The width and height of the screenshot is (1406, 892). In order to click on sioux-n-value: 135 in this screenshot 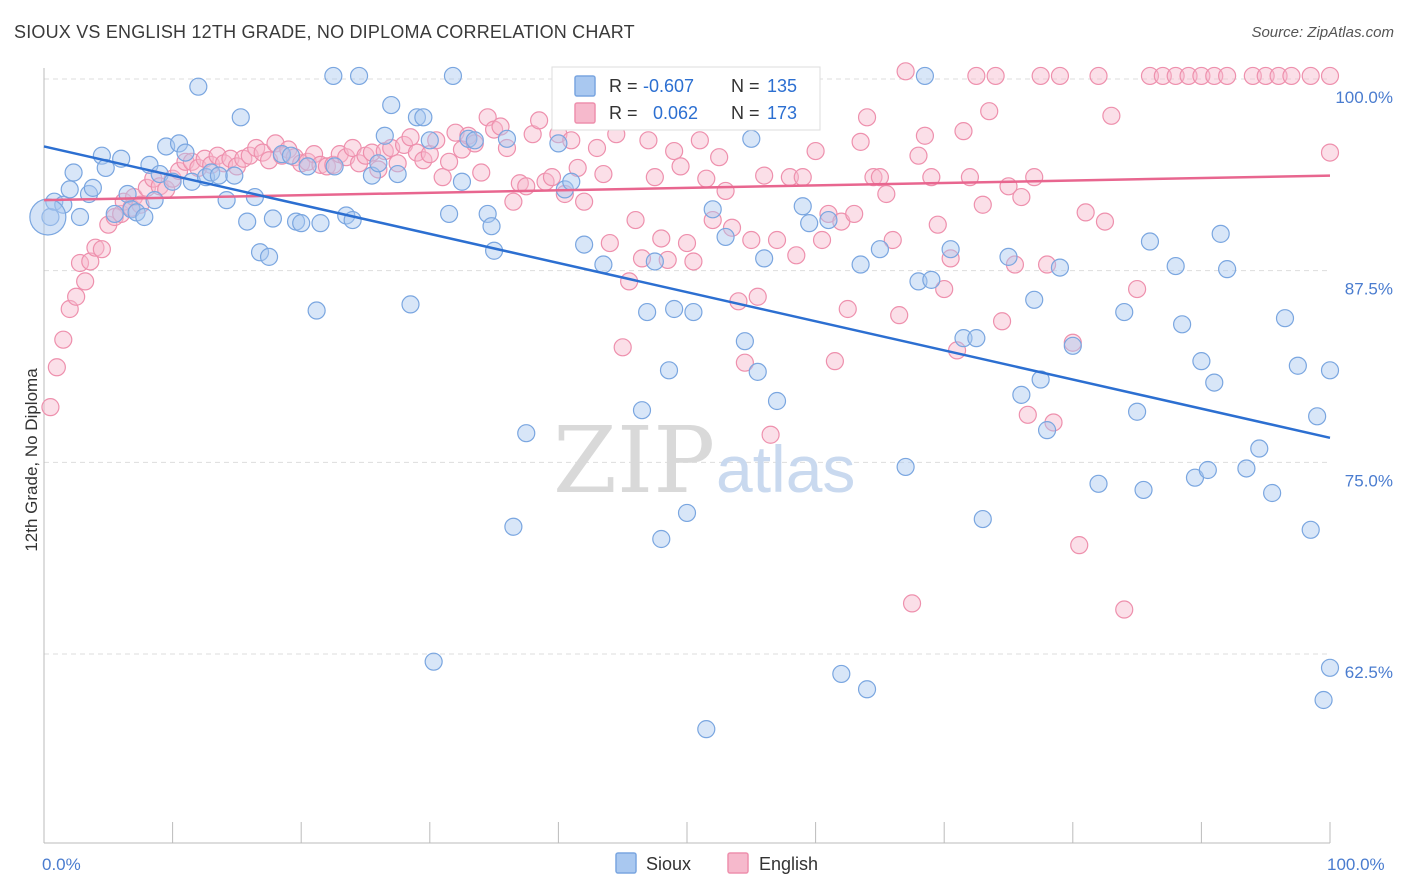, I will do `click(782, 86)`.